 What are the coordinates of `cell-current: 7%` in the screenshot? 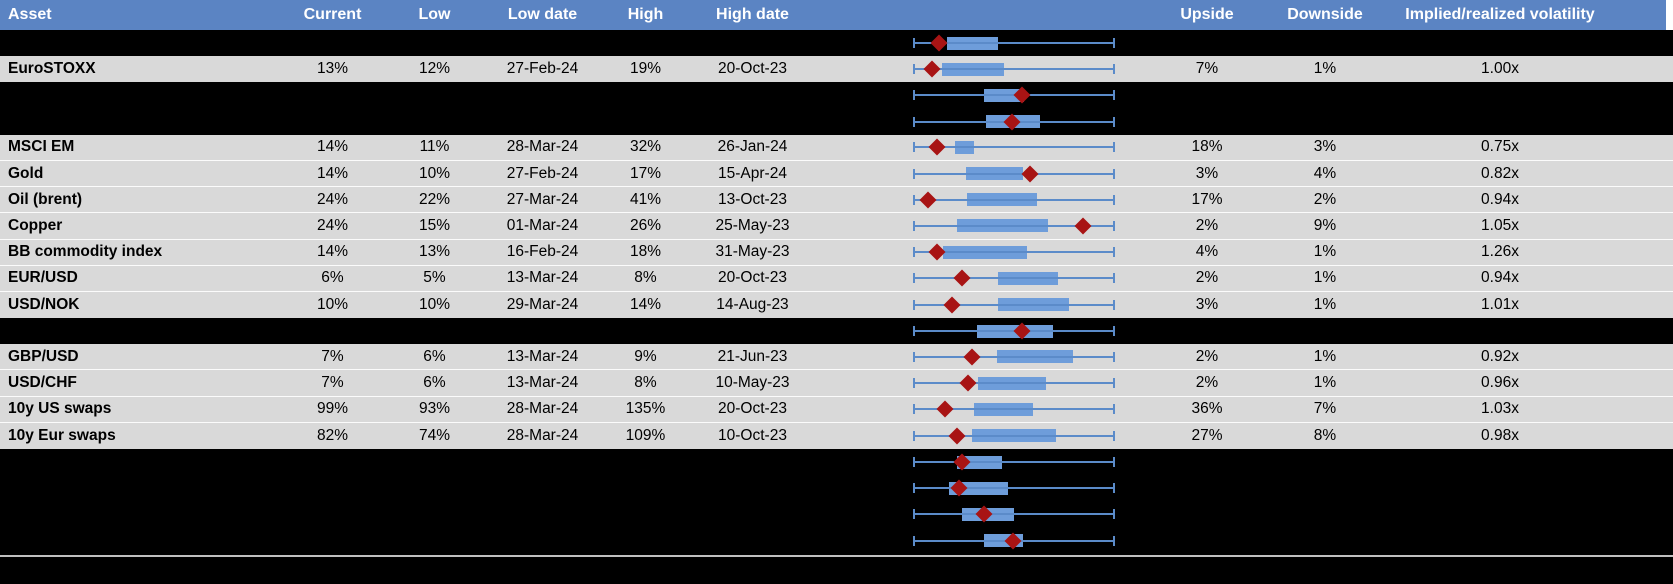 It's located at (332, 383).